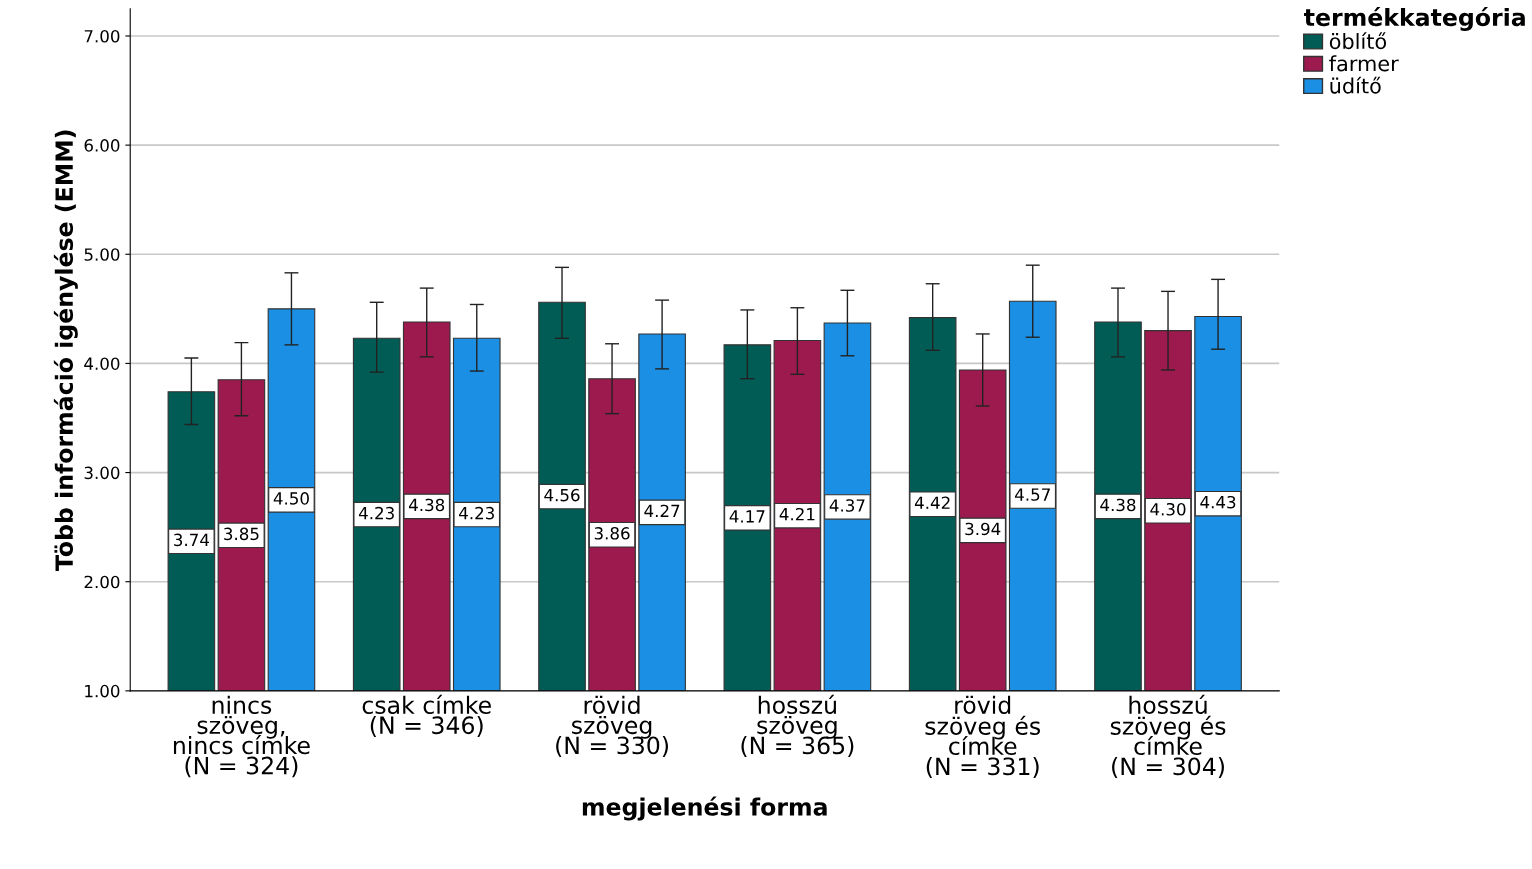 The height and width of the screenshot is (869, 1532). Describe the element at coordinates (1218, 502) in the screenshot. I see `data-label: 4.43` at that location.